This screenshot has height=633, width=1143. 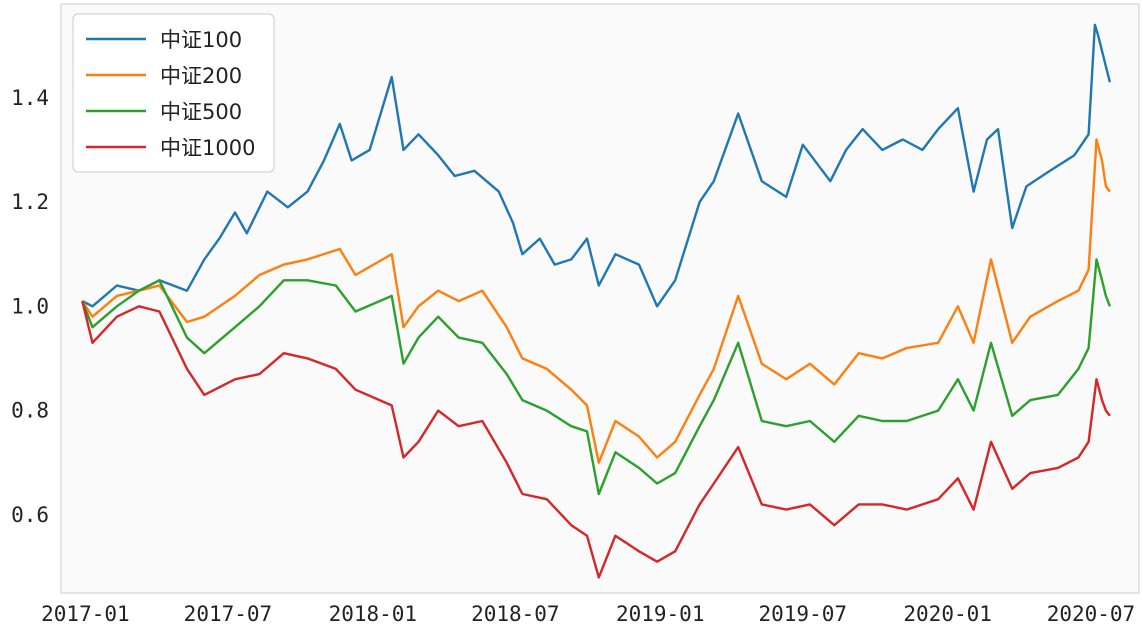 What do you see at coordinates (30, 515) in the screenshot?
I see `y-tick-label: 0.6` at bounding box center [30, 515].